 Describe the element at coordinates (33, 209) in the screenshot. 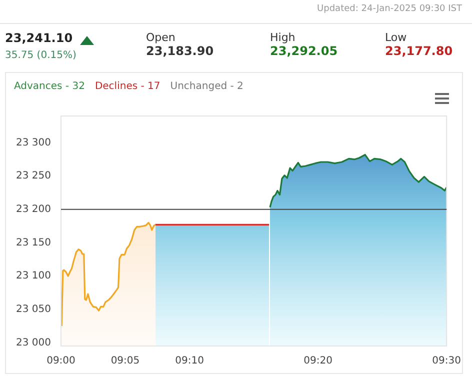

I see `y-tick-label: 23 200` at that location.